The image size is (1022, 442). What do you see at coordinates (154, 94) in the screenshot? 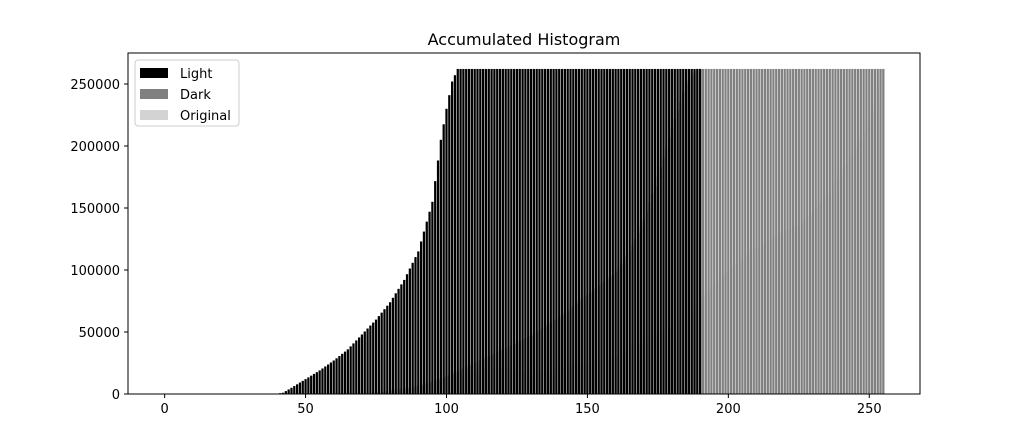
I see `legend-swatch-dark` at bounding box center [154, 94].